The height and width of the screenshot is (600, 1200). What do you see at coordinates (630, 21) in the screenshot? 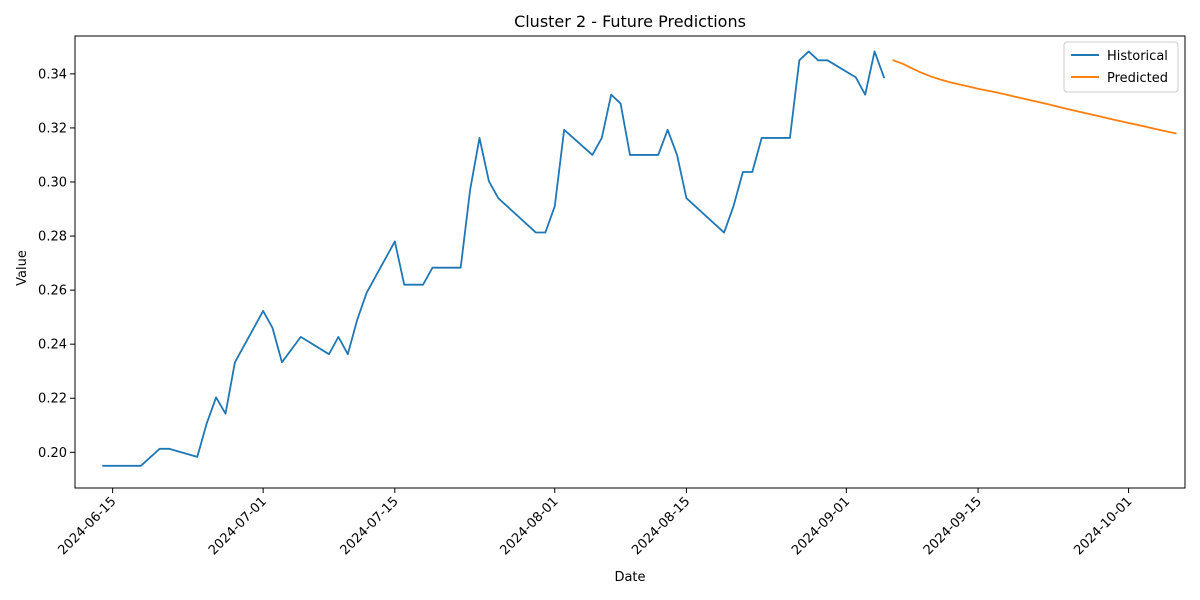
I see `chart-title: Cluster 2 - Future Predictions` at bounding box center [630, 21].